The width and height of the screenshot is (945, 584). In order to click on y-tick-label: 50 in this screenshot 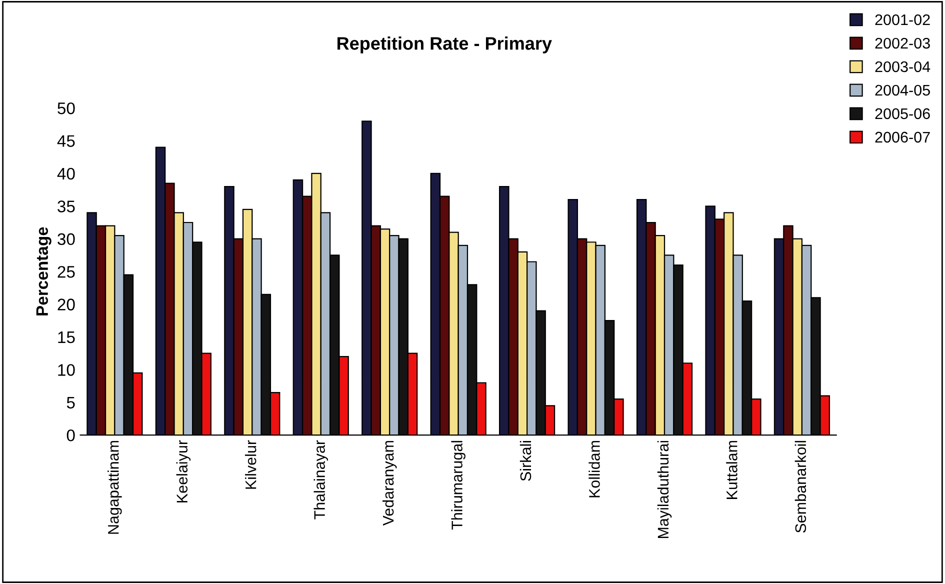, I will do `click(66, 108)`.